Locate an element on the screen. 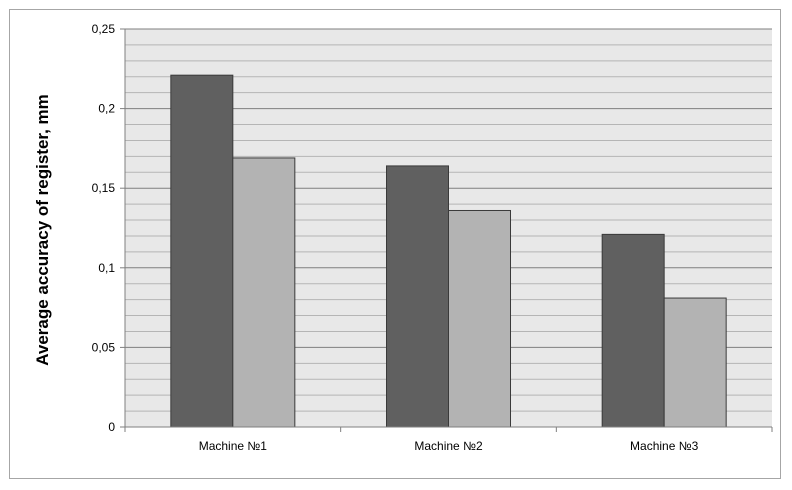  x-tick-label: Machine №1 is located at coordinates (233, 446).